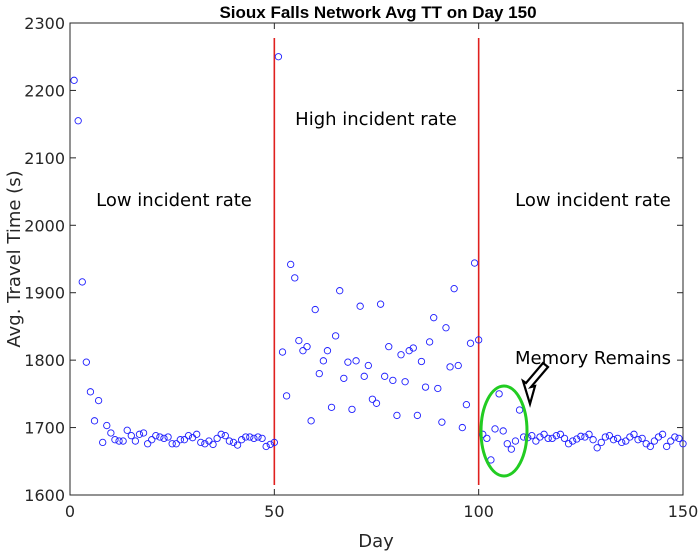  What do you see at coordinates (593, 358) in the screenshot?
I see `annotation-memory-remains: Memory Remains` at bounding box center [593, 358].